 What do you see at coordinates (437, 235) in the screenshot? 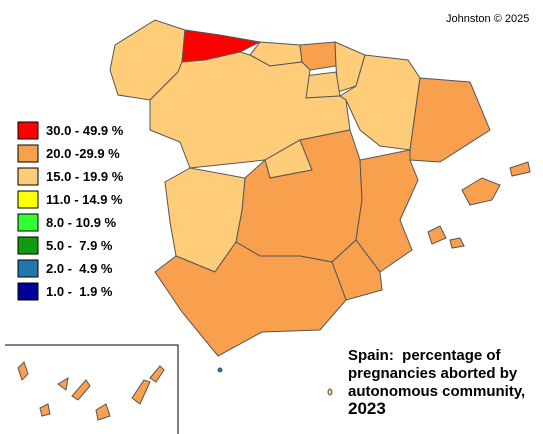
I see `ibiza` at bounding box center [437, 235].